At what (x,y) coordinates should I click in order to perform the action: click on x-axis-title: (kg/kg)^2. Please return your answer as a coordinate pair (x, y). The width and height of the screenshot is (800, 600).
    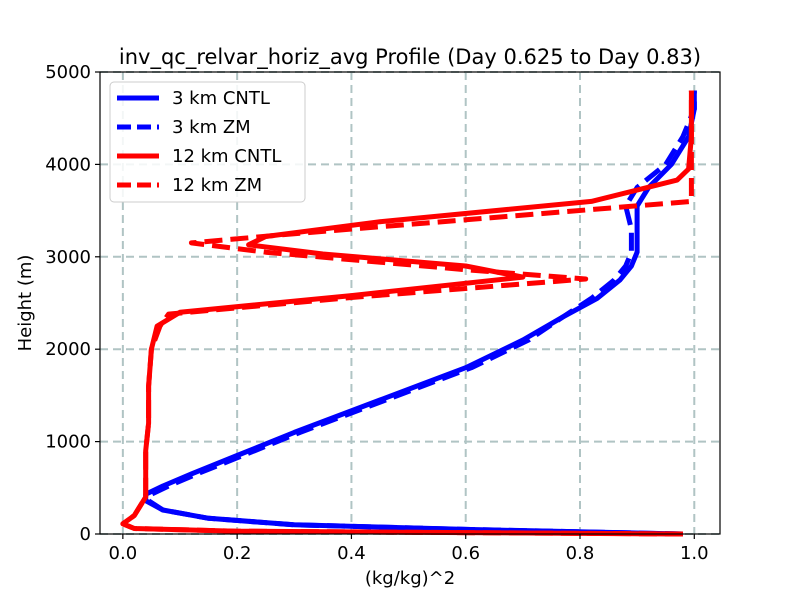
    Looking at the image, I should click on (410, 578).